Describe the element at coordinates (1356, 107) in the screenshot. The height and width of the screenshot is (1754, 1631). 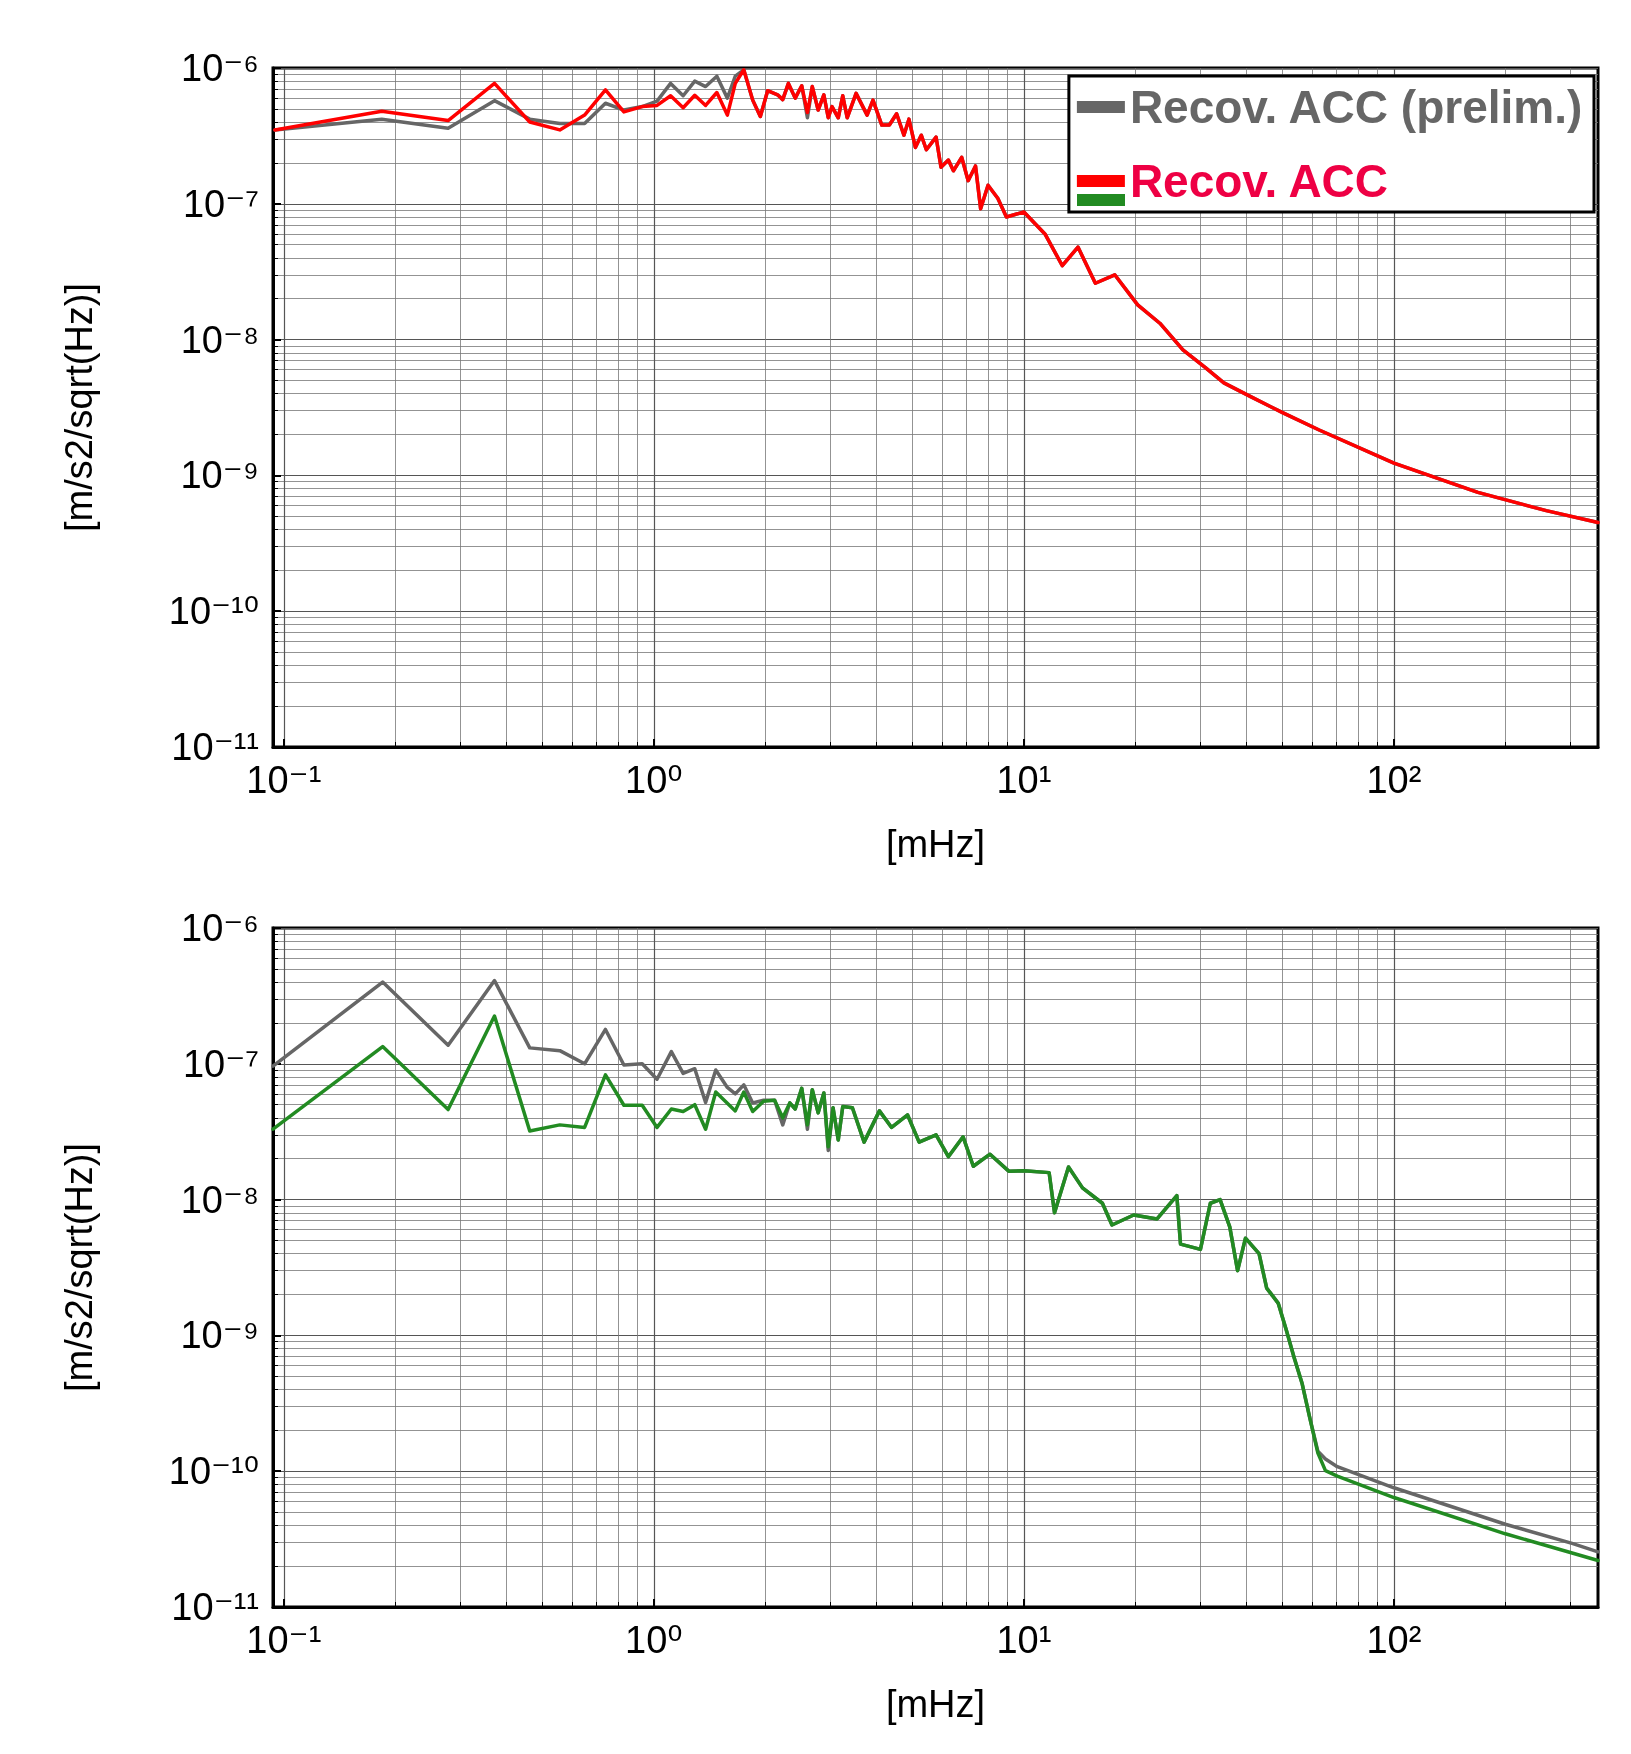
I see `legend-label: Recov. ACC (prelim.)` at that location.